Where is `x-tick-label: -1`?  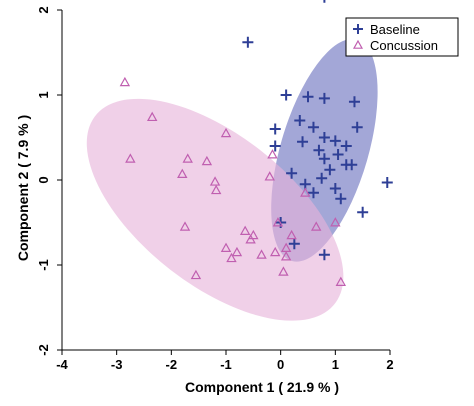 x-tick-label: -1 is located at coordinates (226, 364).